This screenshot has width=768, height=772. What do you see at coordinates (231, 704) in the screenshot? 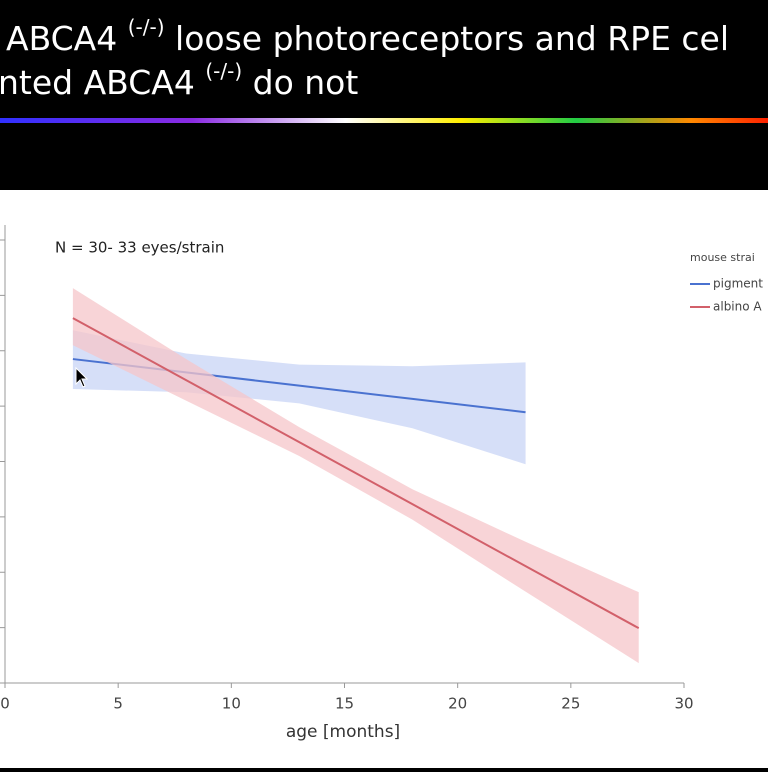
I see `x-tick-label: 10` at bounding box center [231, 704].